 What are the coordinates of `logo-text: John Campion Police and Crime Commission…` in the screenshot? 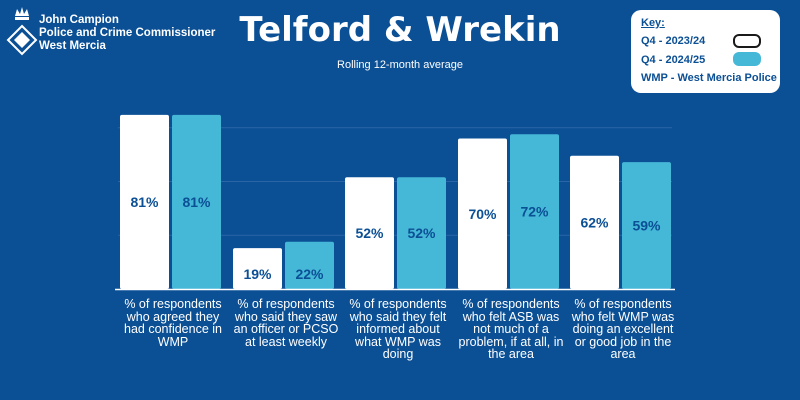 It's located at (127, 33).